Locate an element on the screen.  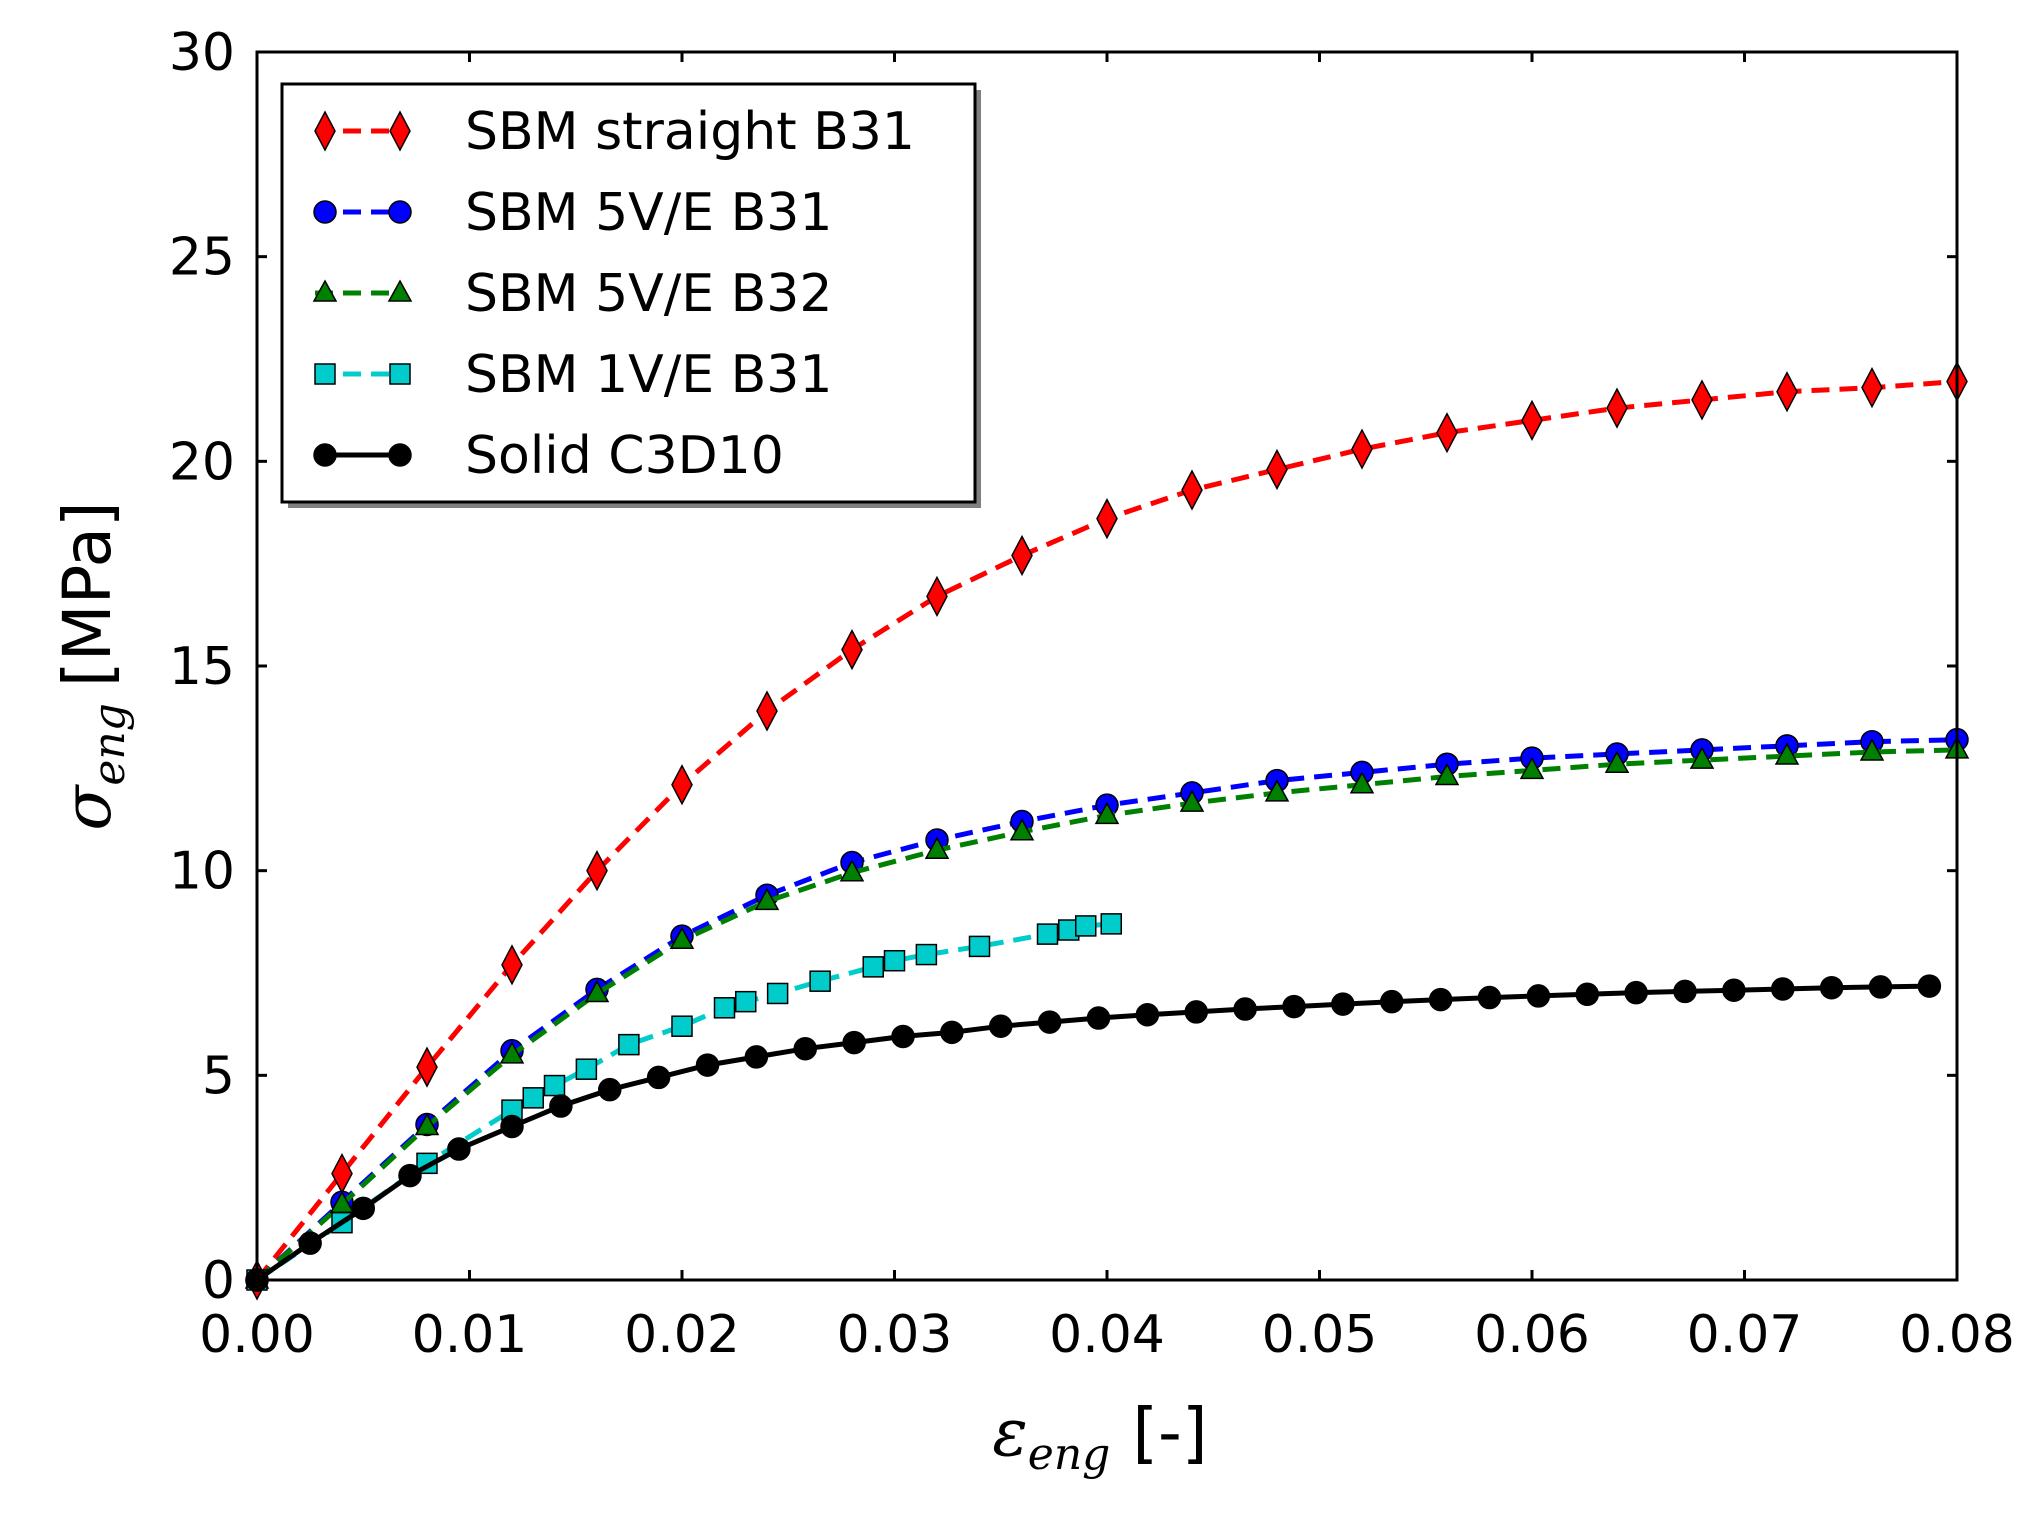
x-tick-label: 0.05 is located at coordinates (1320, 1335).